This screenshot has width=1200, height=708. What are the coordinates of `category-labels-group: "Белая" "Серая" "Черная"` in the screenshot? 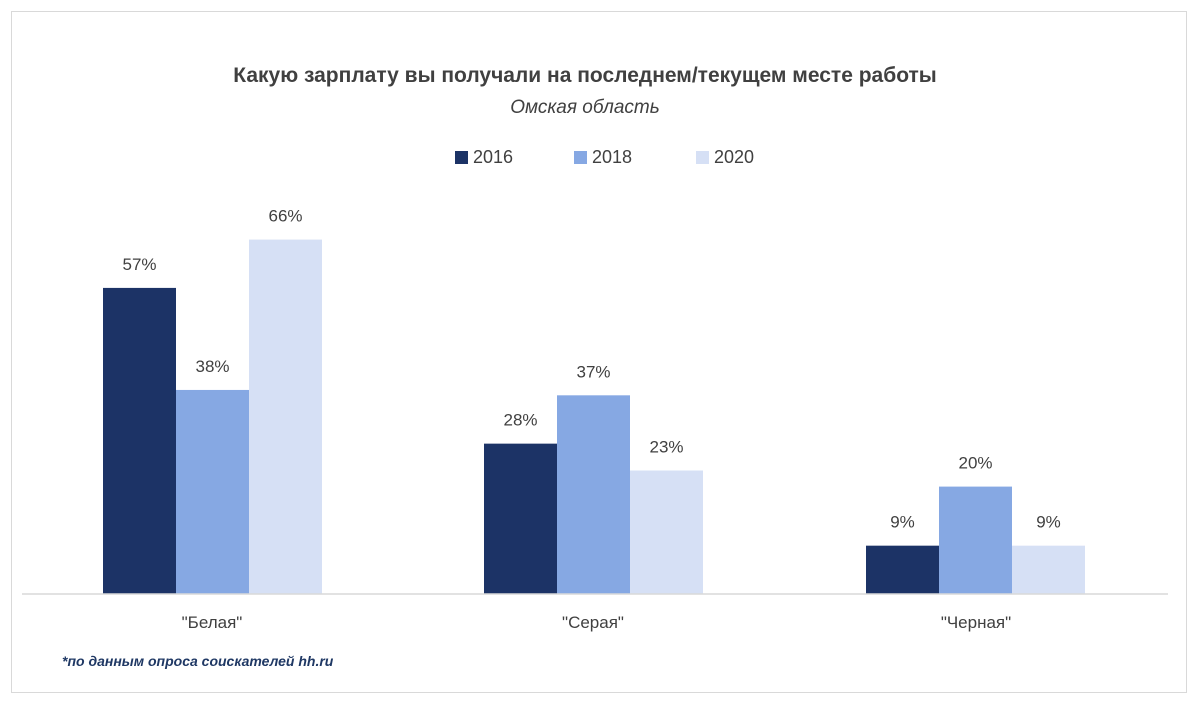 It's located at (597, 622).